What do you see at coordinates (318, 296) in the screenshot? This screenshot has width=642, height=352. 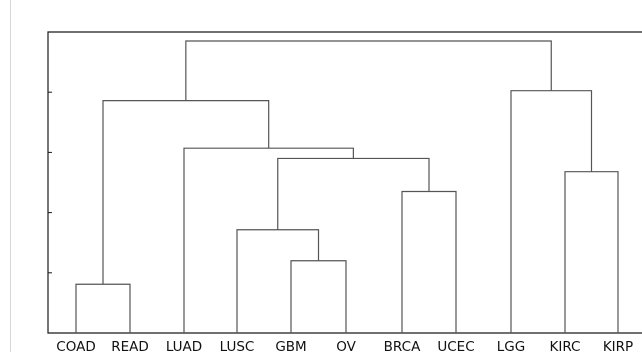 I see `merge-link-n2` at bounding box center [318, 296].